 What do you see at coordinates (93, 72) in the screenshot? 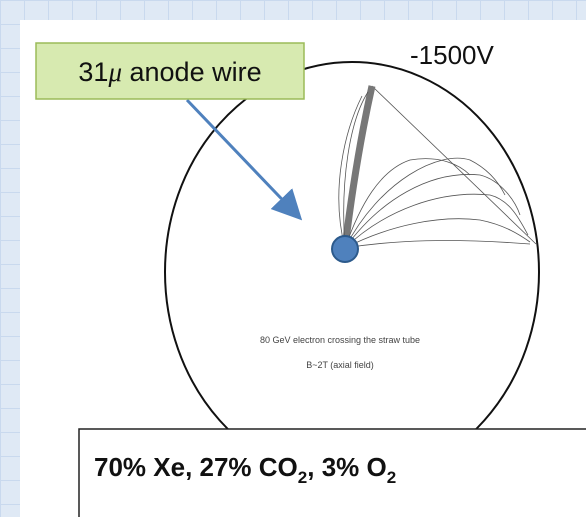
I see `label-number: 31` at bounding box center [93, 72].